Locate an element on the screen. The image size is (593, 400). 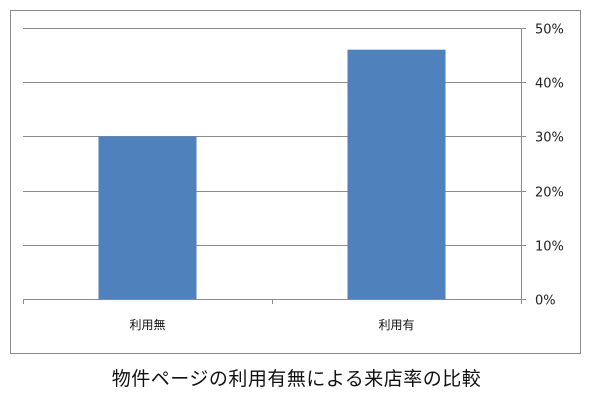
y-tick-label-40: 40% is located at coordinates (549, 84).